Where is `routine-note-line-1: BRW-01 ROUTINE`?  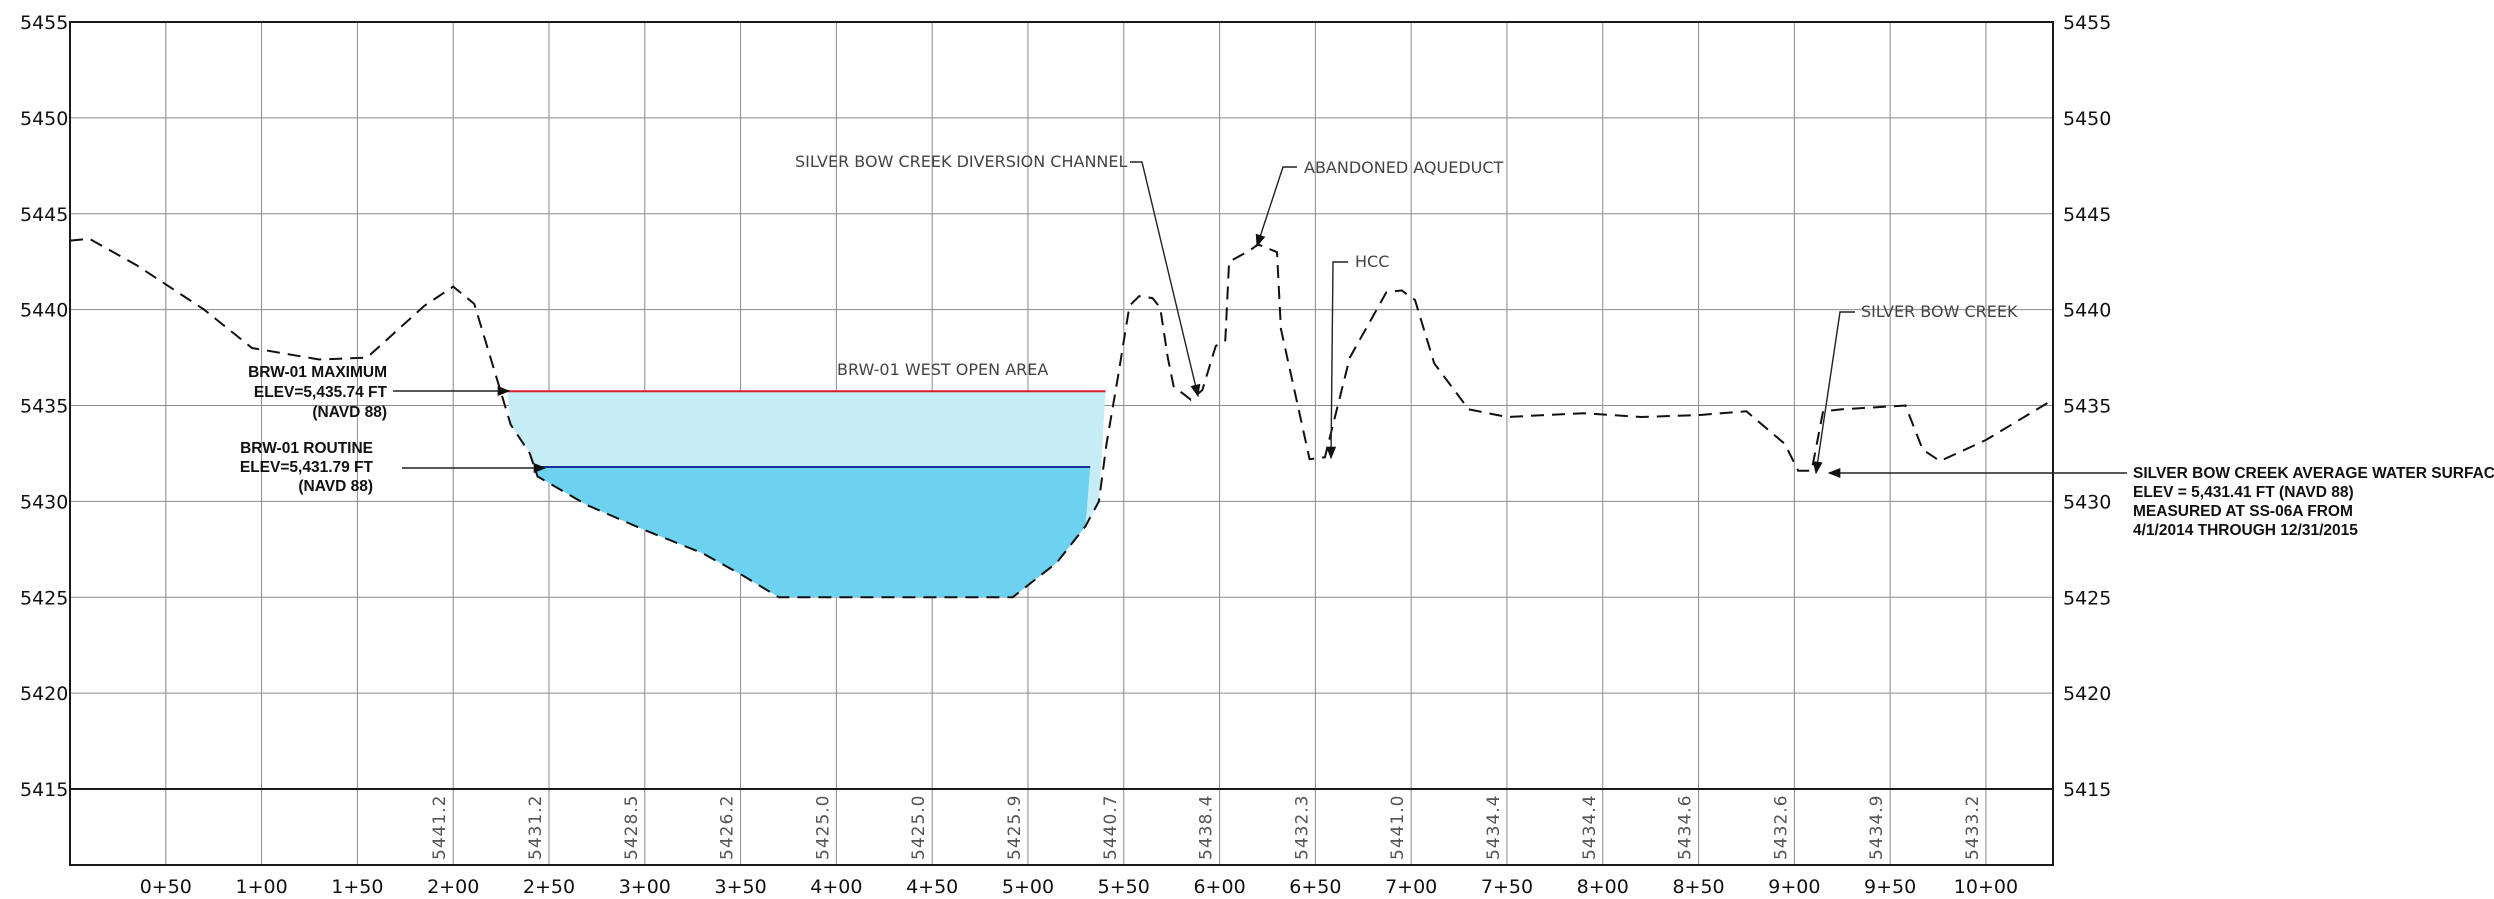
routine-note-line-1: BRW-01 ROUTINE is located at coordinates (306, 448).